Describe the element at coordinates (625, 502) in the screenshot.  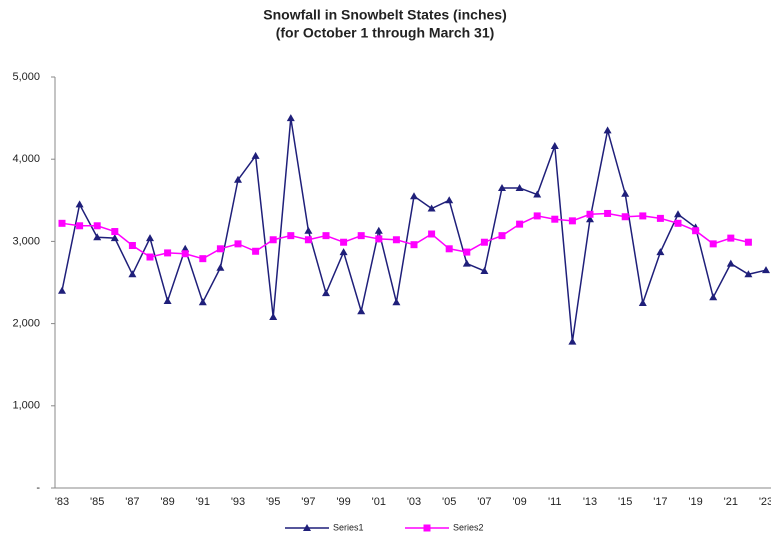
I see `x-tick-label: '15` at that location.